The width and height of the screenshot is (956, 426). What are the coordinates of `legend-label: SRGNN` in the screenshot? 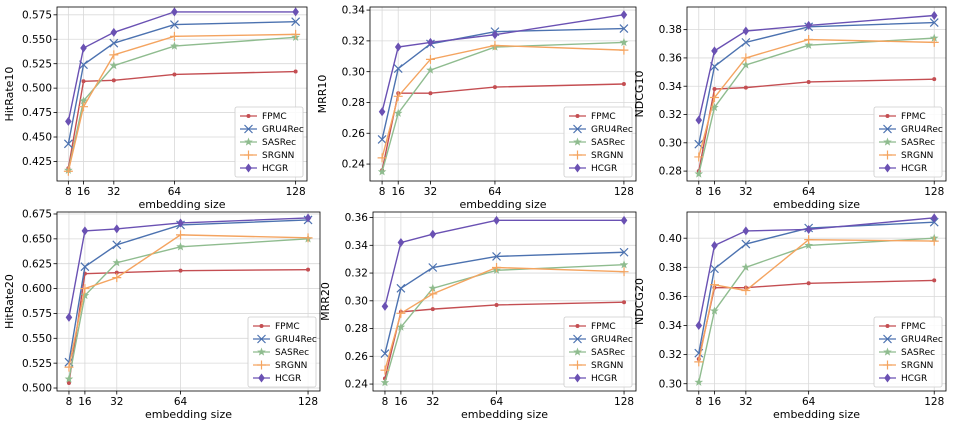 It's located at (607, 156).